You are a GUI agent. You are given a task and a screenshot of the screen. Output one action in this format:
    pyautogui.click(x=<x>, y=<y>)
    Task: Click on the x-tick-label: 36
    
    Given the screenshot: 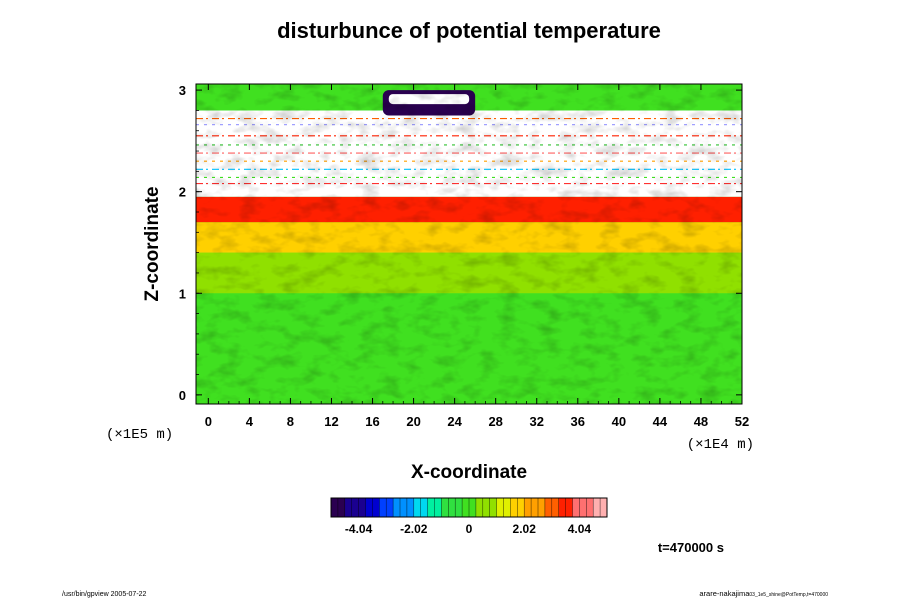 What is the action you would take?
    pyautogui.click(x=578, y=421)
    